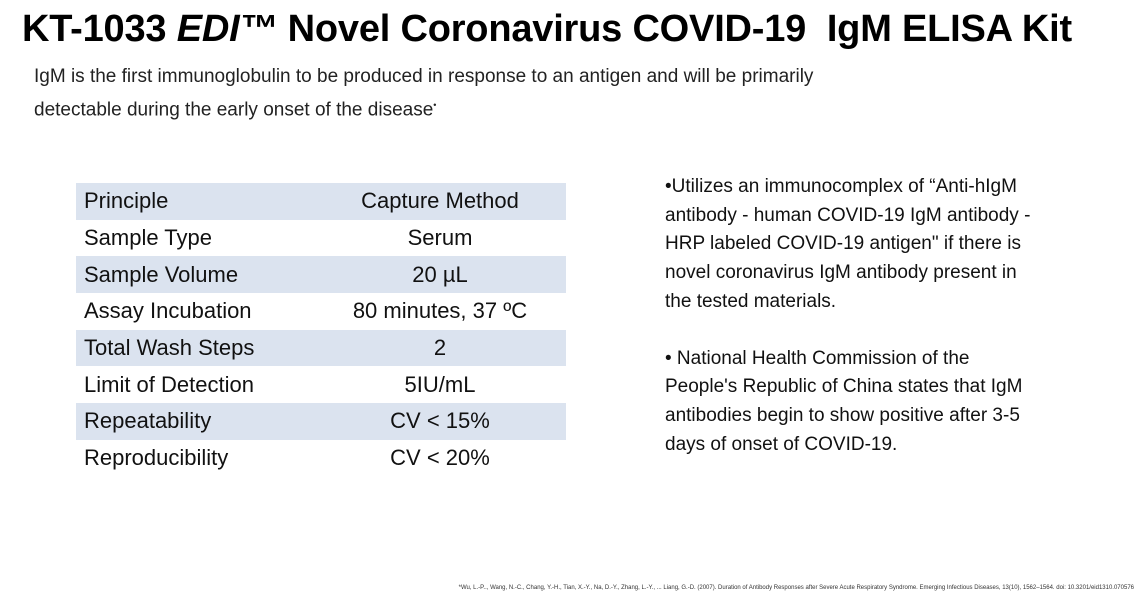 Image resolution: width=1146 pixels, height=607 pixels. I want to click on spec-value: Serum, so click(440, 238).